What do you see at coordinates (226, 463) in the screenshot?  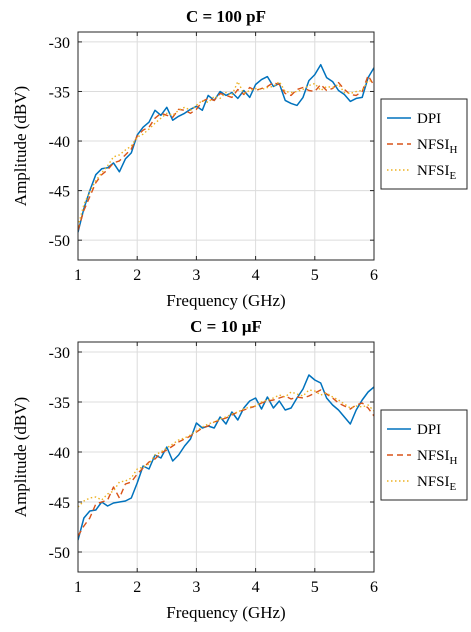 I see `series-line-nfsi-h` at bounding box center [226, 463].